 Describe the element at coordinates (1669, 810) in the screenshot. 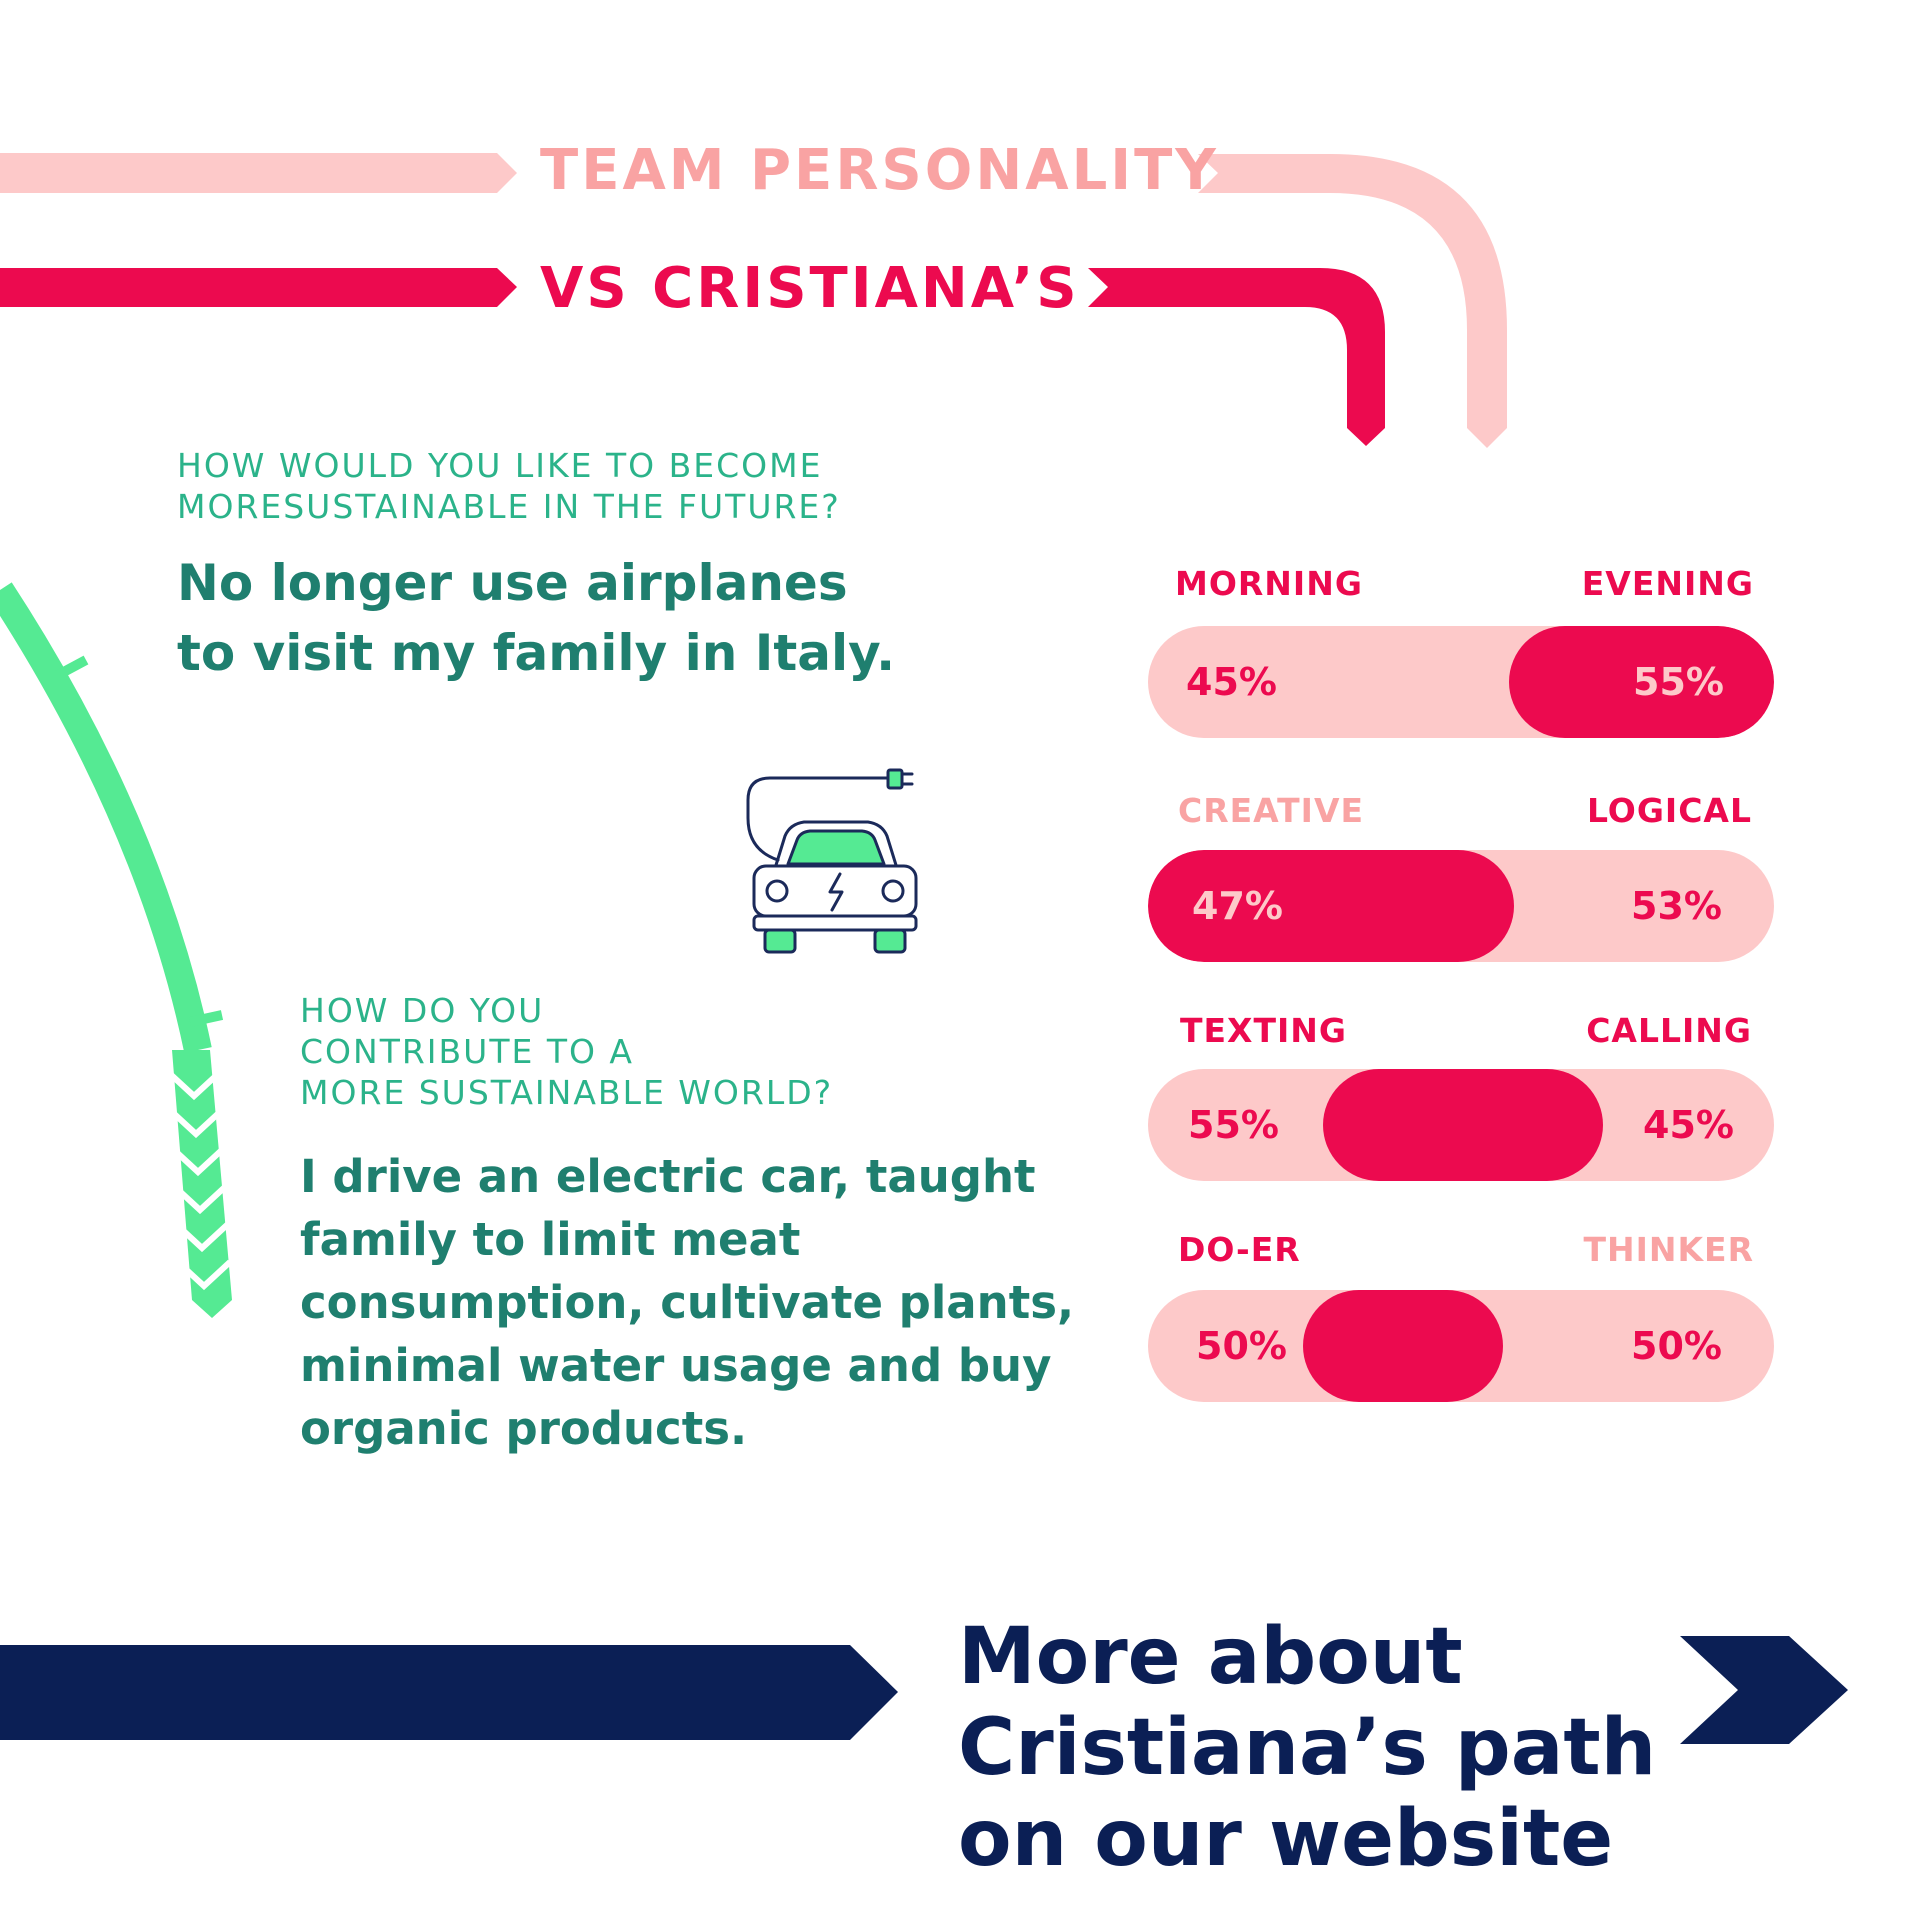

I see `trait-label-logical: LOGICAL` at that location.